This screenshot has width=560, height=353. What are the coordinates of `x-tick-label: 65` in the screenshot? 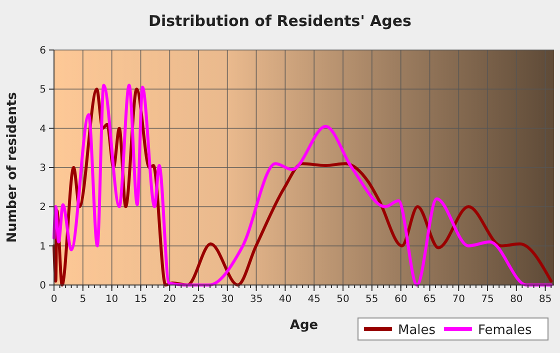 It's located at (429, 299).